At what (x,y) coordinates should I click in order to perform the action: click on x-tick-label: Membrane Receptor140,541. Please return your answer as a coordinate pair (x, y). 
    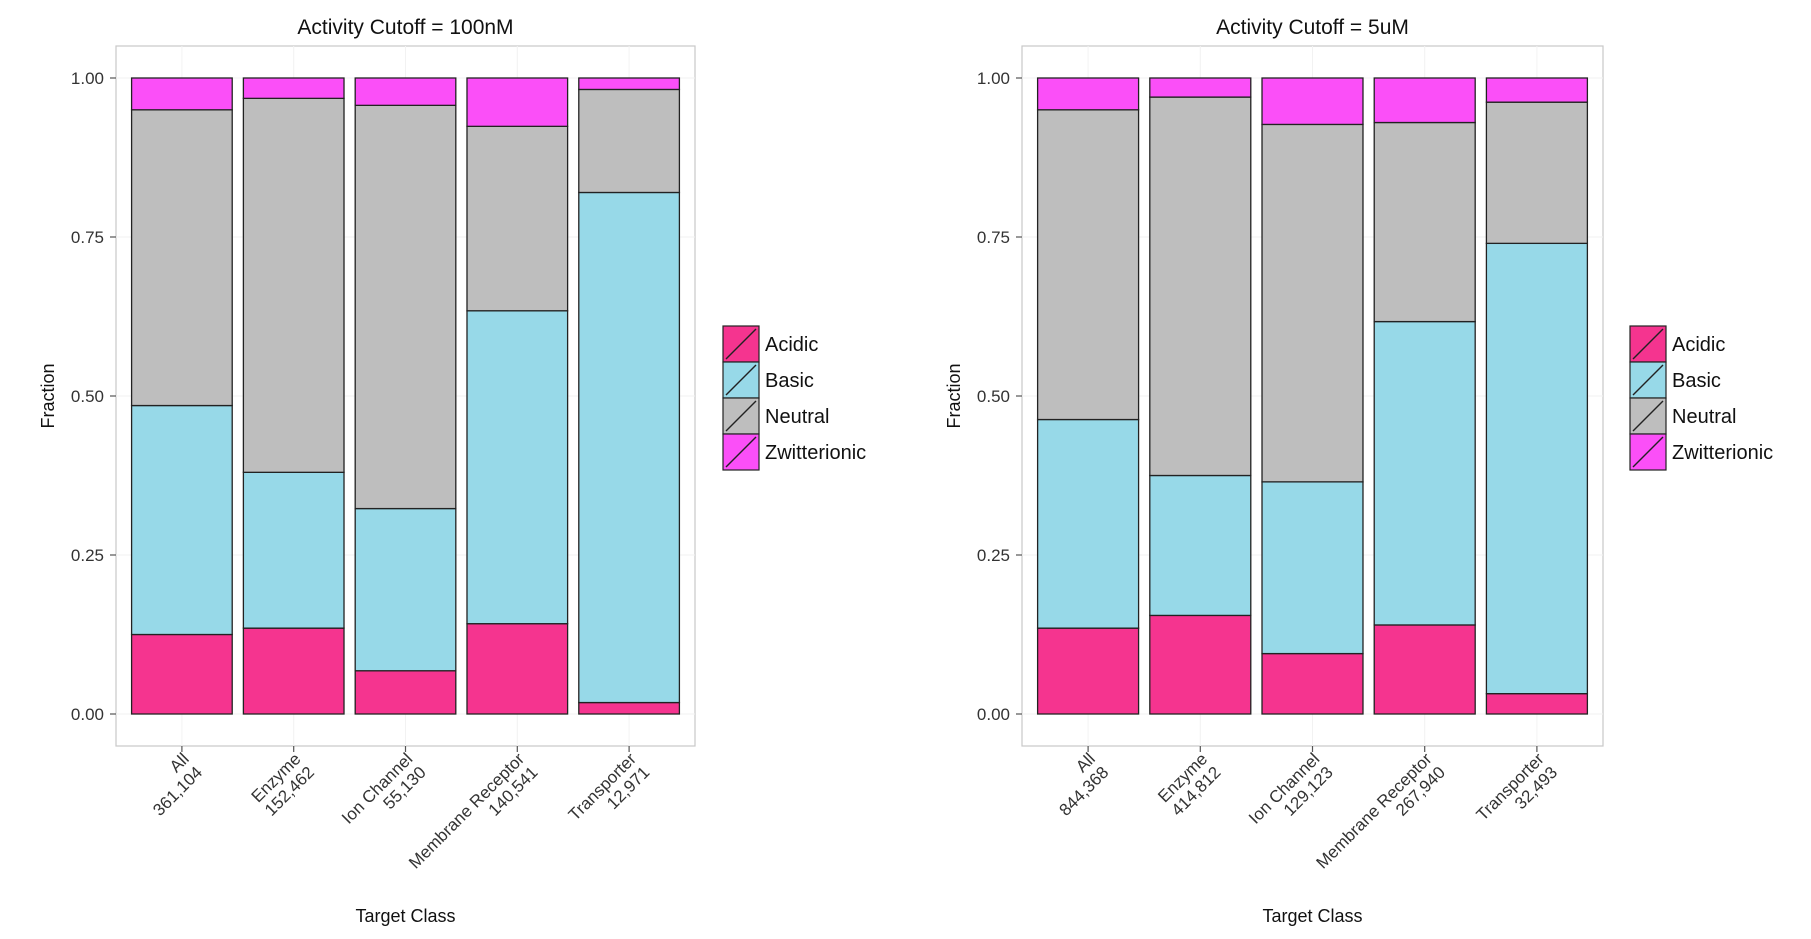
    Looking at the image, I should click on (473, 817).